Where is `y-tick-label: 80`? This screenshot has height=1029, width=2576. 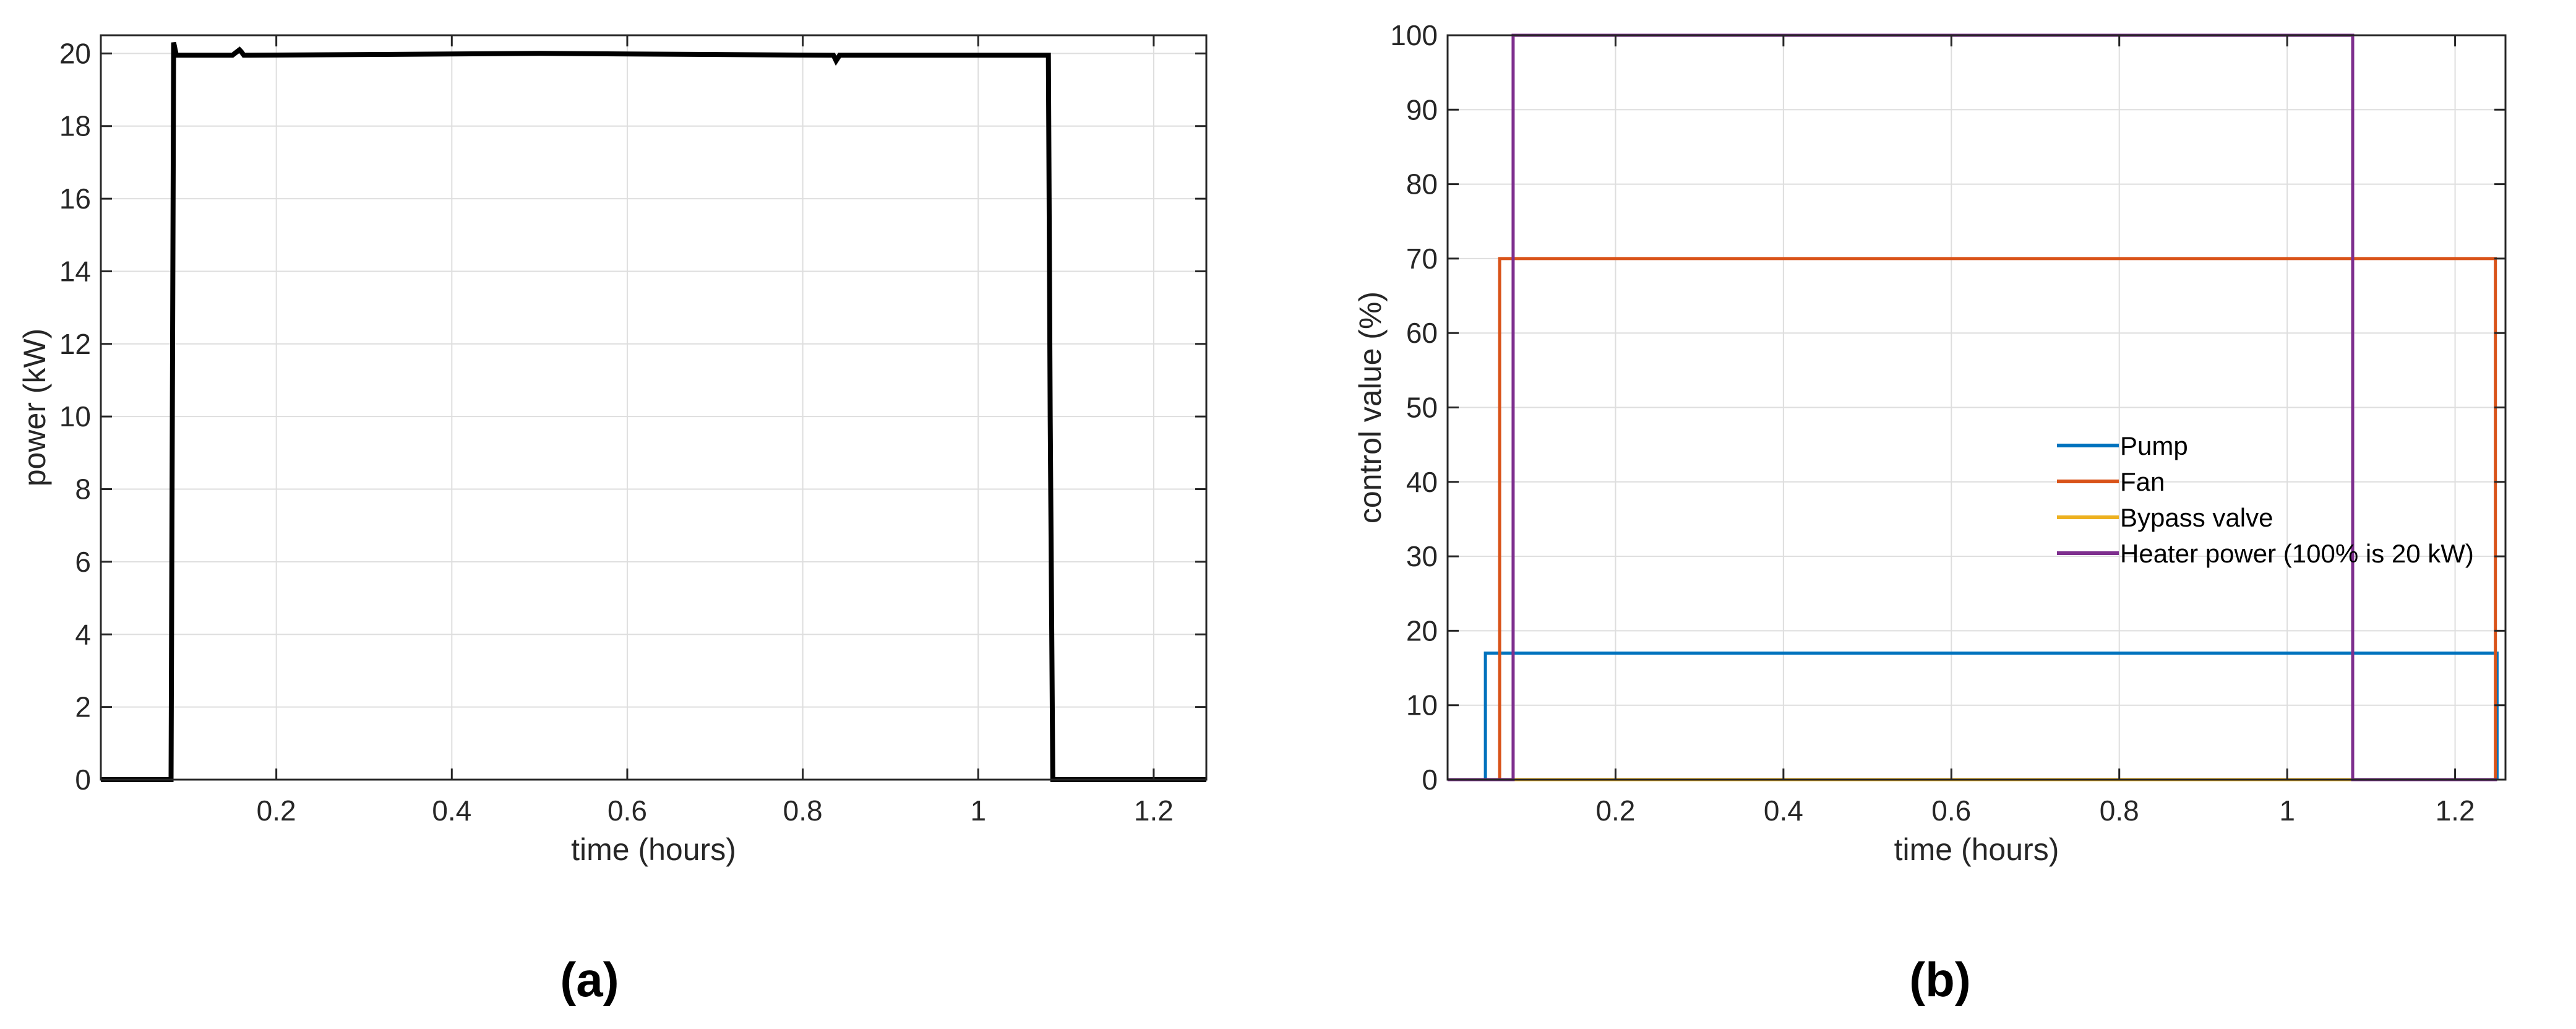 y-tick-label: 80 is located at coordinates (1422, 184).